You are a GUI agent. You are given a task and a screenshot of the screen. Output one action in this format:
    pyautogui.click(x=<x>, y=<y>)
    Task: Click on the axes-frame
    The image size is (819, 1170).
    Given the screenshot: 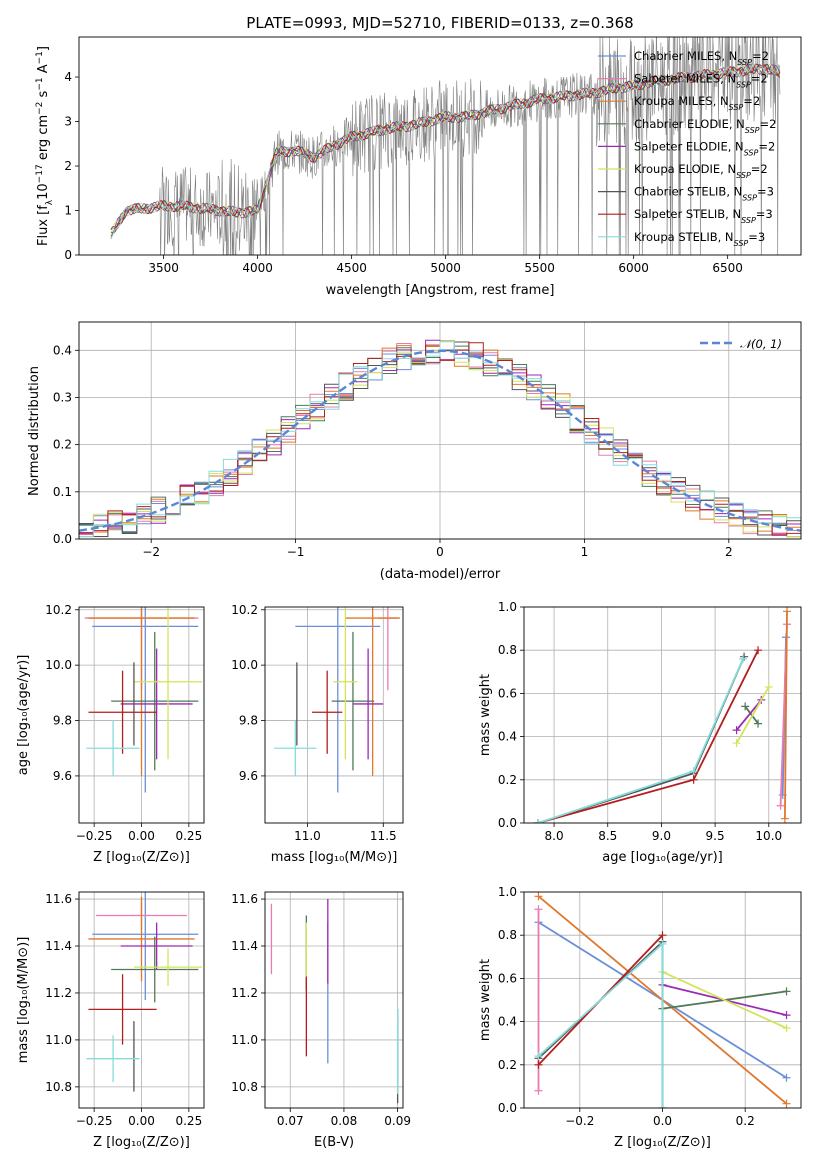 What is the action you would take?
    pyautogui.click(x=662, y=715)
    